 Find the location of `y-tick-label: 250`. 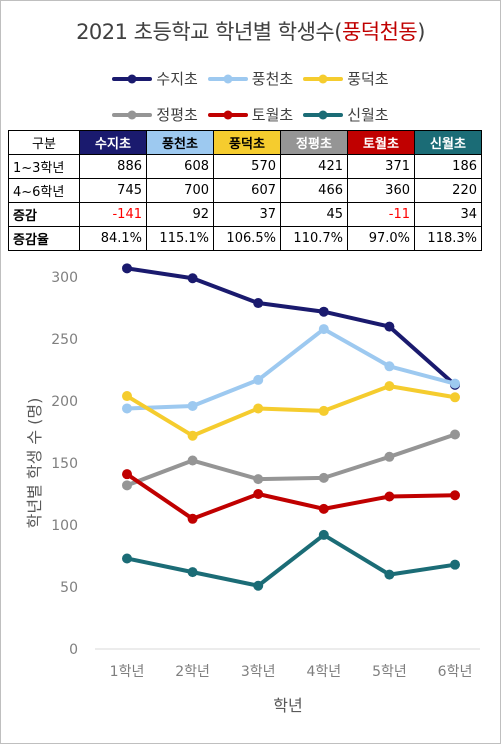

y-tick-label: 250 is located at coordinates (64, 340).